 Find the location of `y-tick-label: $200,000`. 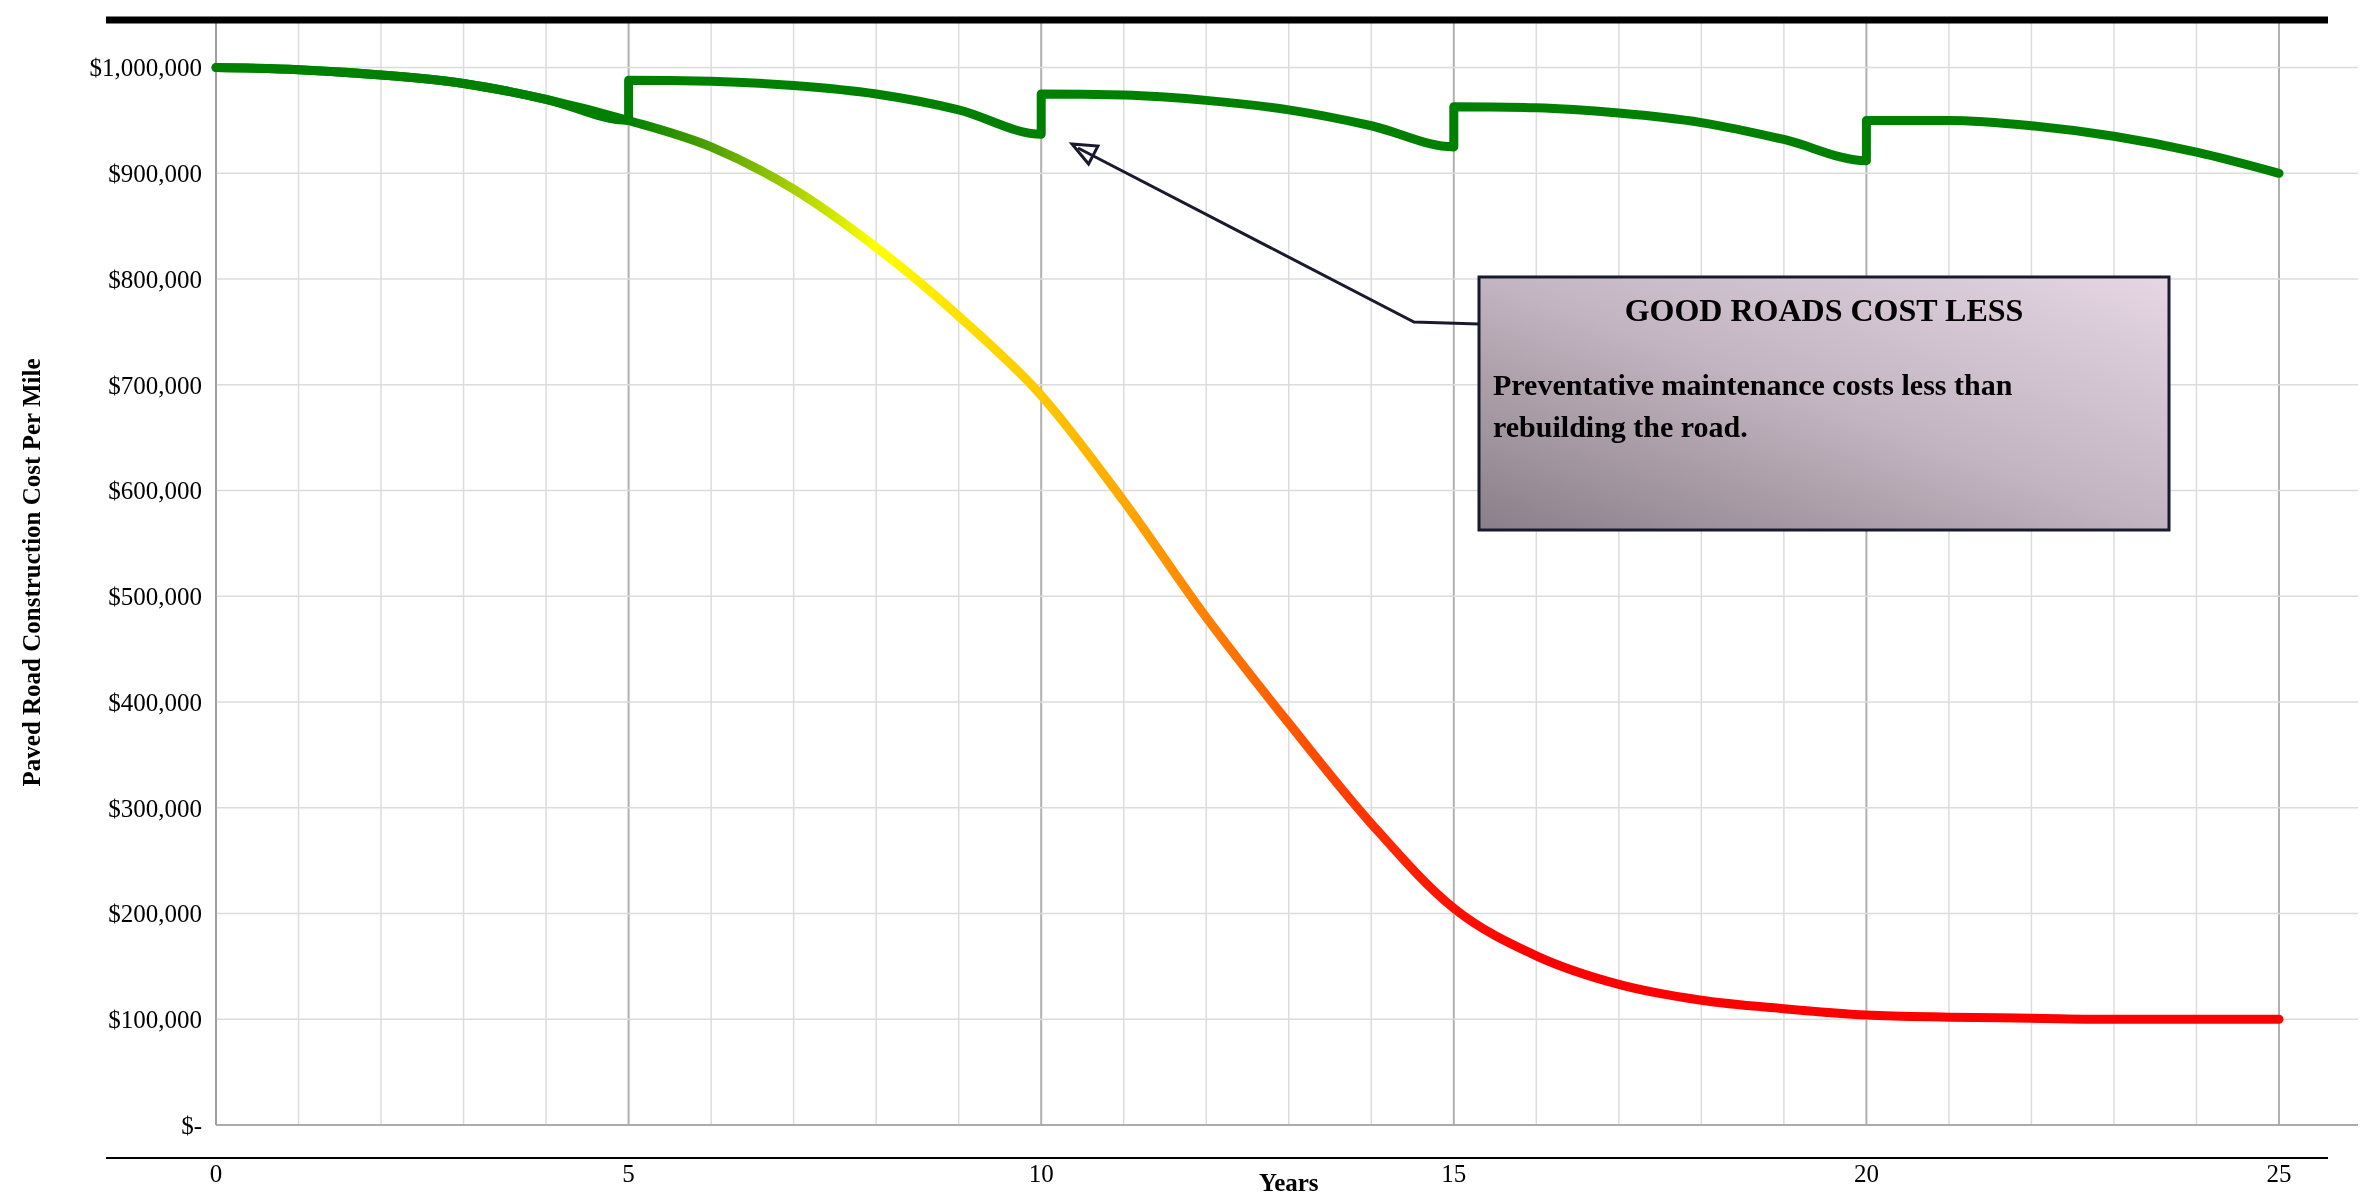

y-tick-label: $200,000 is located at coordinates (155, 914).